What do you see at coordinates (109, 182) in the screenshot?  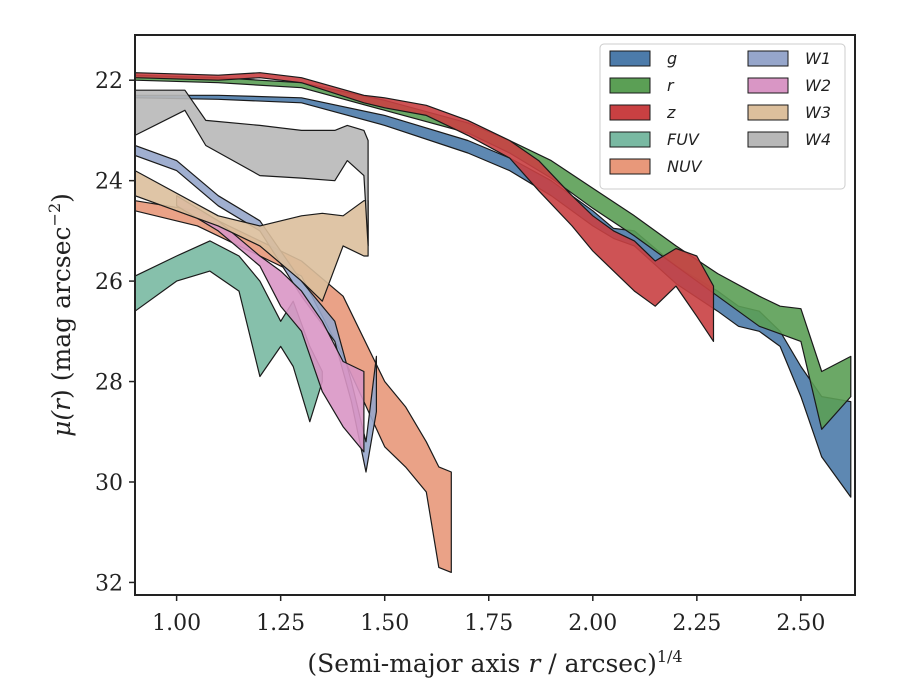 I see `y-tick-label: 24` at bounding box center [109, 182].